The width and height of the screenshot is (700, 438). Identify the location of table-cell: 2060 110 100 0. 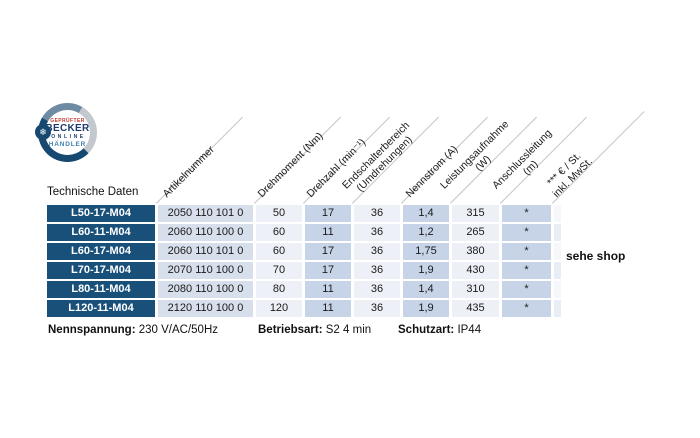
(205, 232).